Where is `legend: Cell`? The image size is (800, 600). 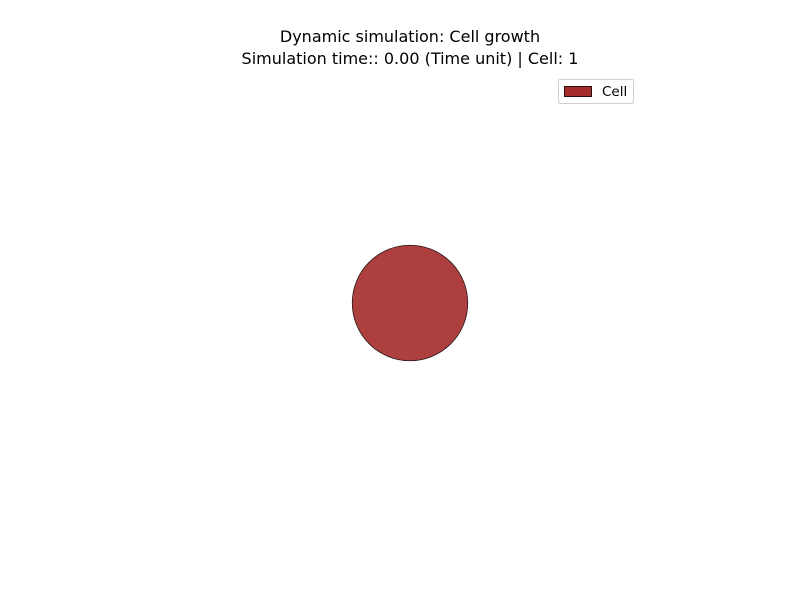 legend: Cell is located at coordinates (596, 91).